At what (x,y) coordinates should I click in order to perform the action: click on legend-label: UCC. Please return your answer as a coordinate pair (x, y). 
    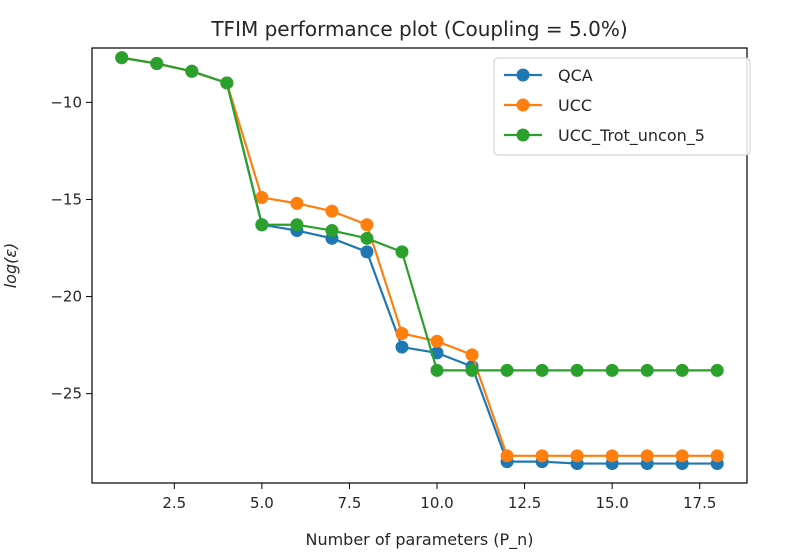
    Looking at the image, I should click on (575, 105).